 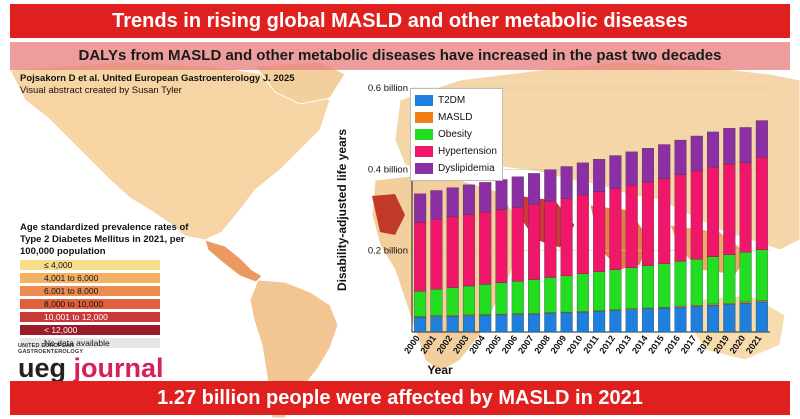 I want to click on x-tick-label: 2002, so click(x=445, y=344).